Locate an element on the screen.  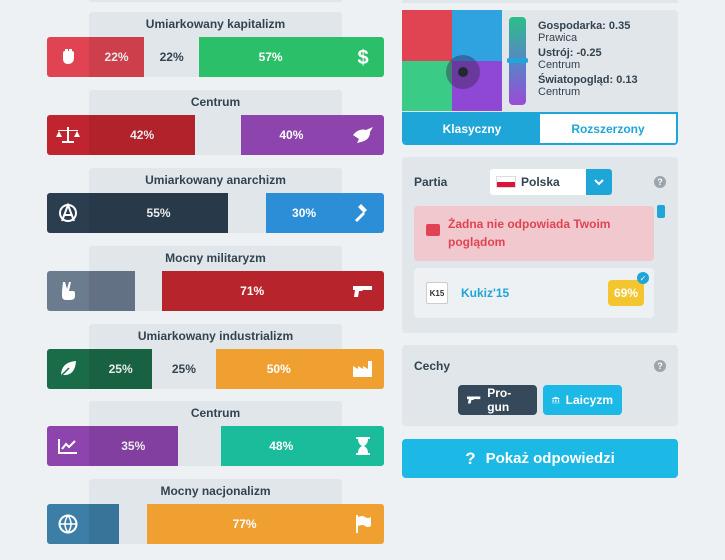
party-heading: Partia is located at coordinates (431, 182).